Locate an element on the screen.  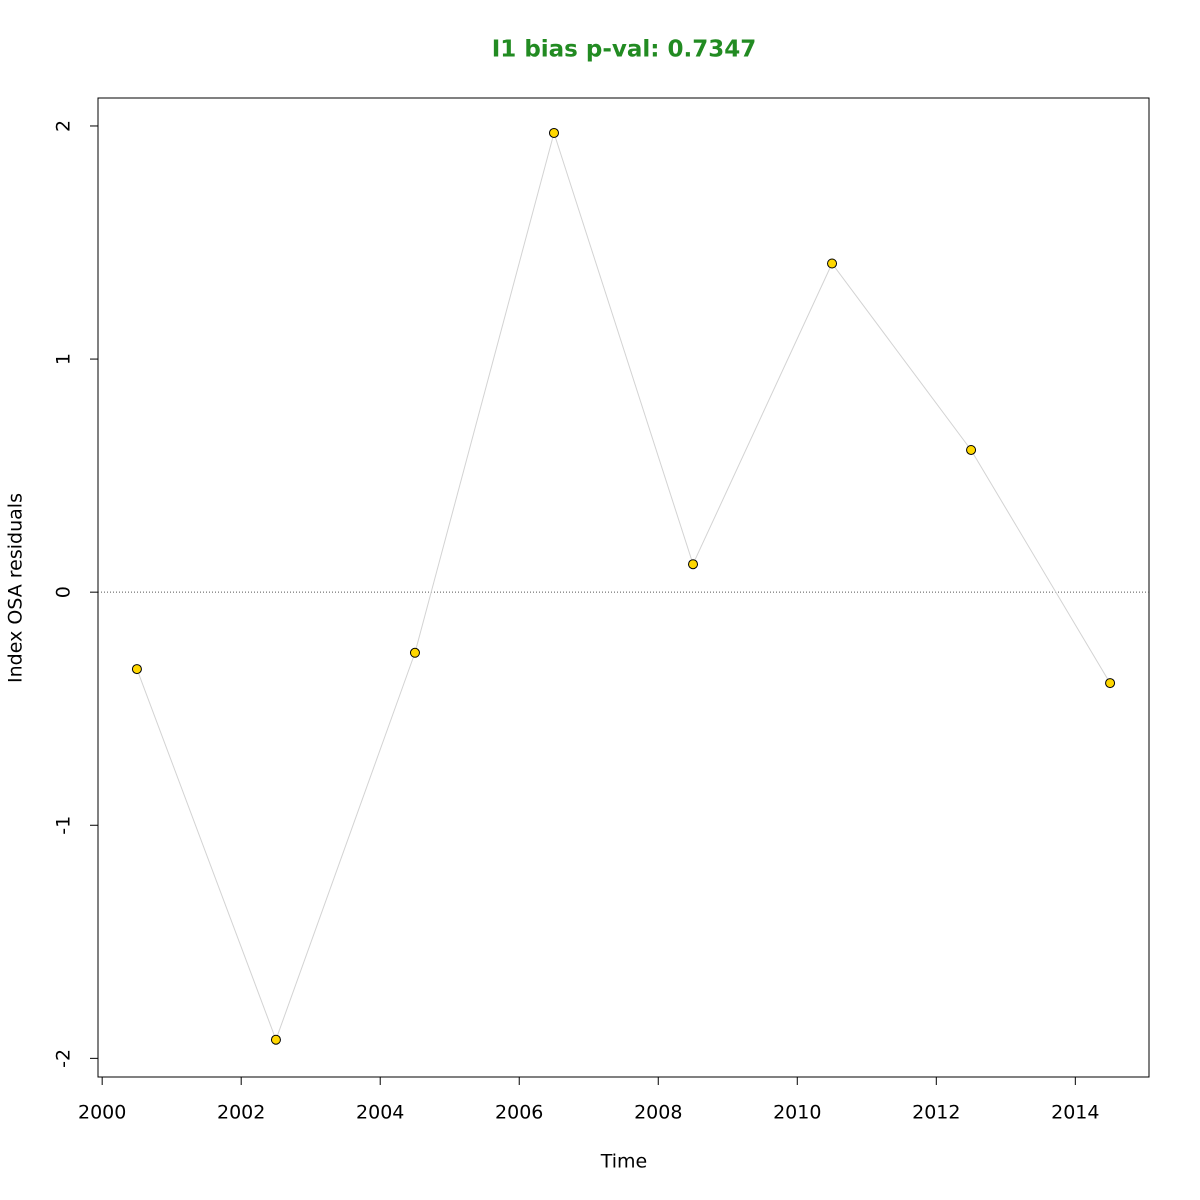
y-tick-label: 2 is located at coordinates (64, 126).